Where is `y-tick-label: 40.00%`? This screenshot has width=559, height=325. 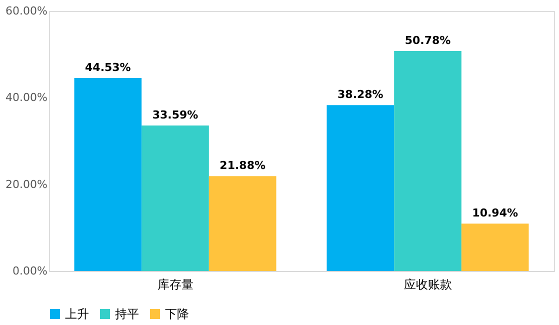
y-tick-label: 40.00% is located at coordinates (27, 97).